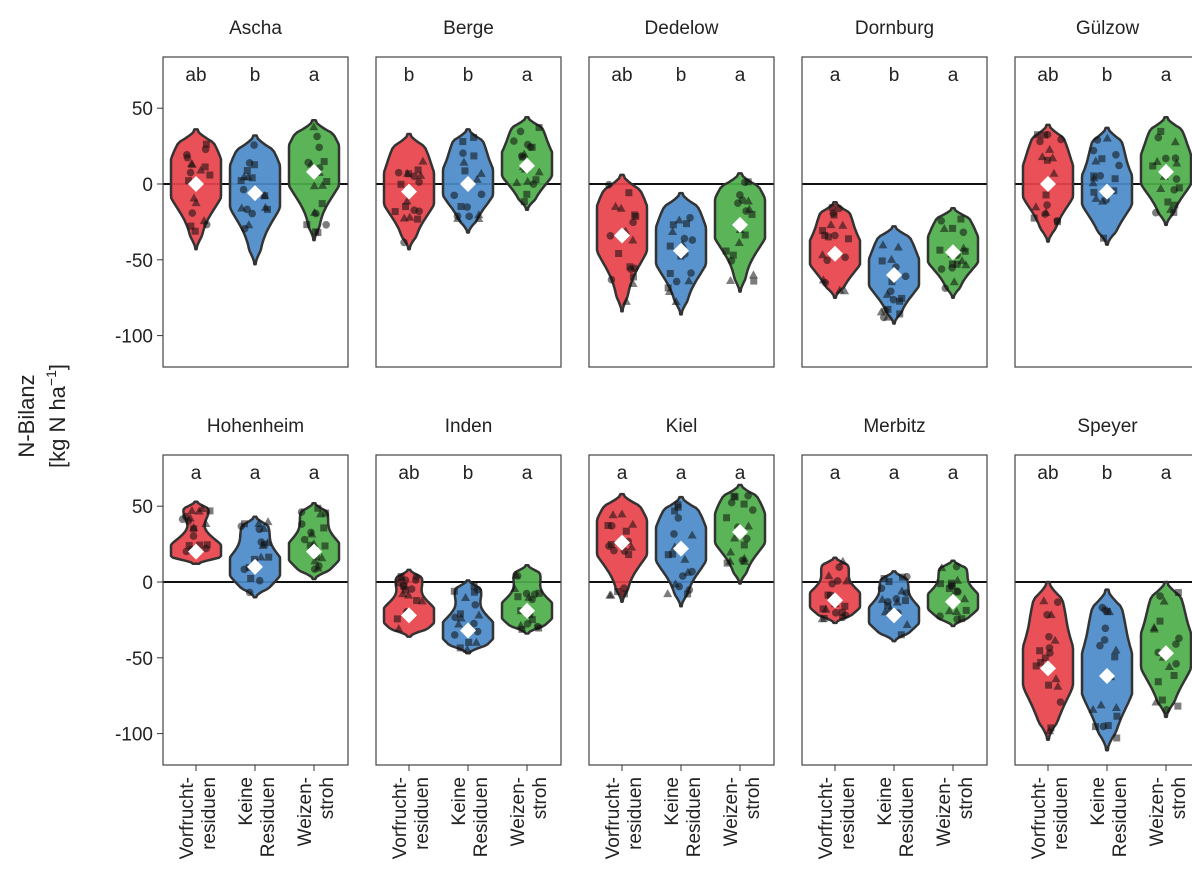 This screenshot has width=1192, height=886. Describe the element at coordinates (57, 367) in the screenshot. I see `y-axis-label-bracket: ]` at that location.